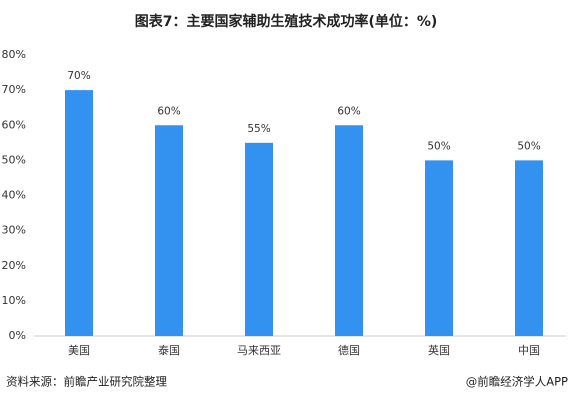  I want to click on x-tick-label: 中国, so click(529, 350).